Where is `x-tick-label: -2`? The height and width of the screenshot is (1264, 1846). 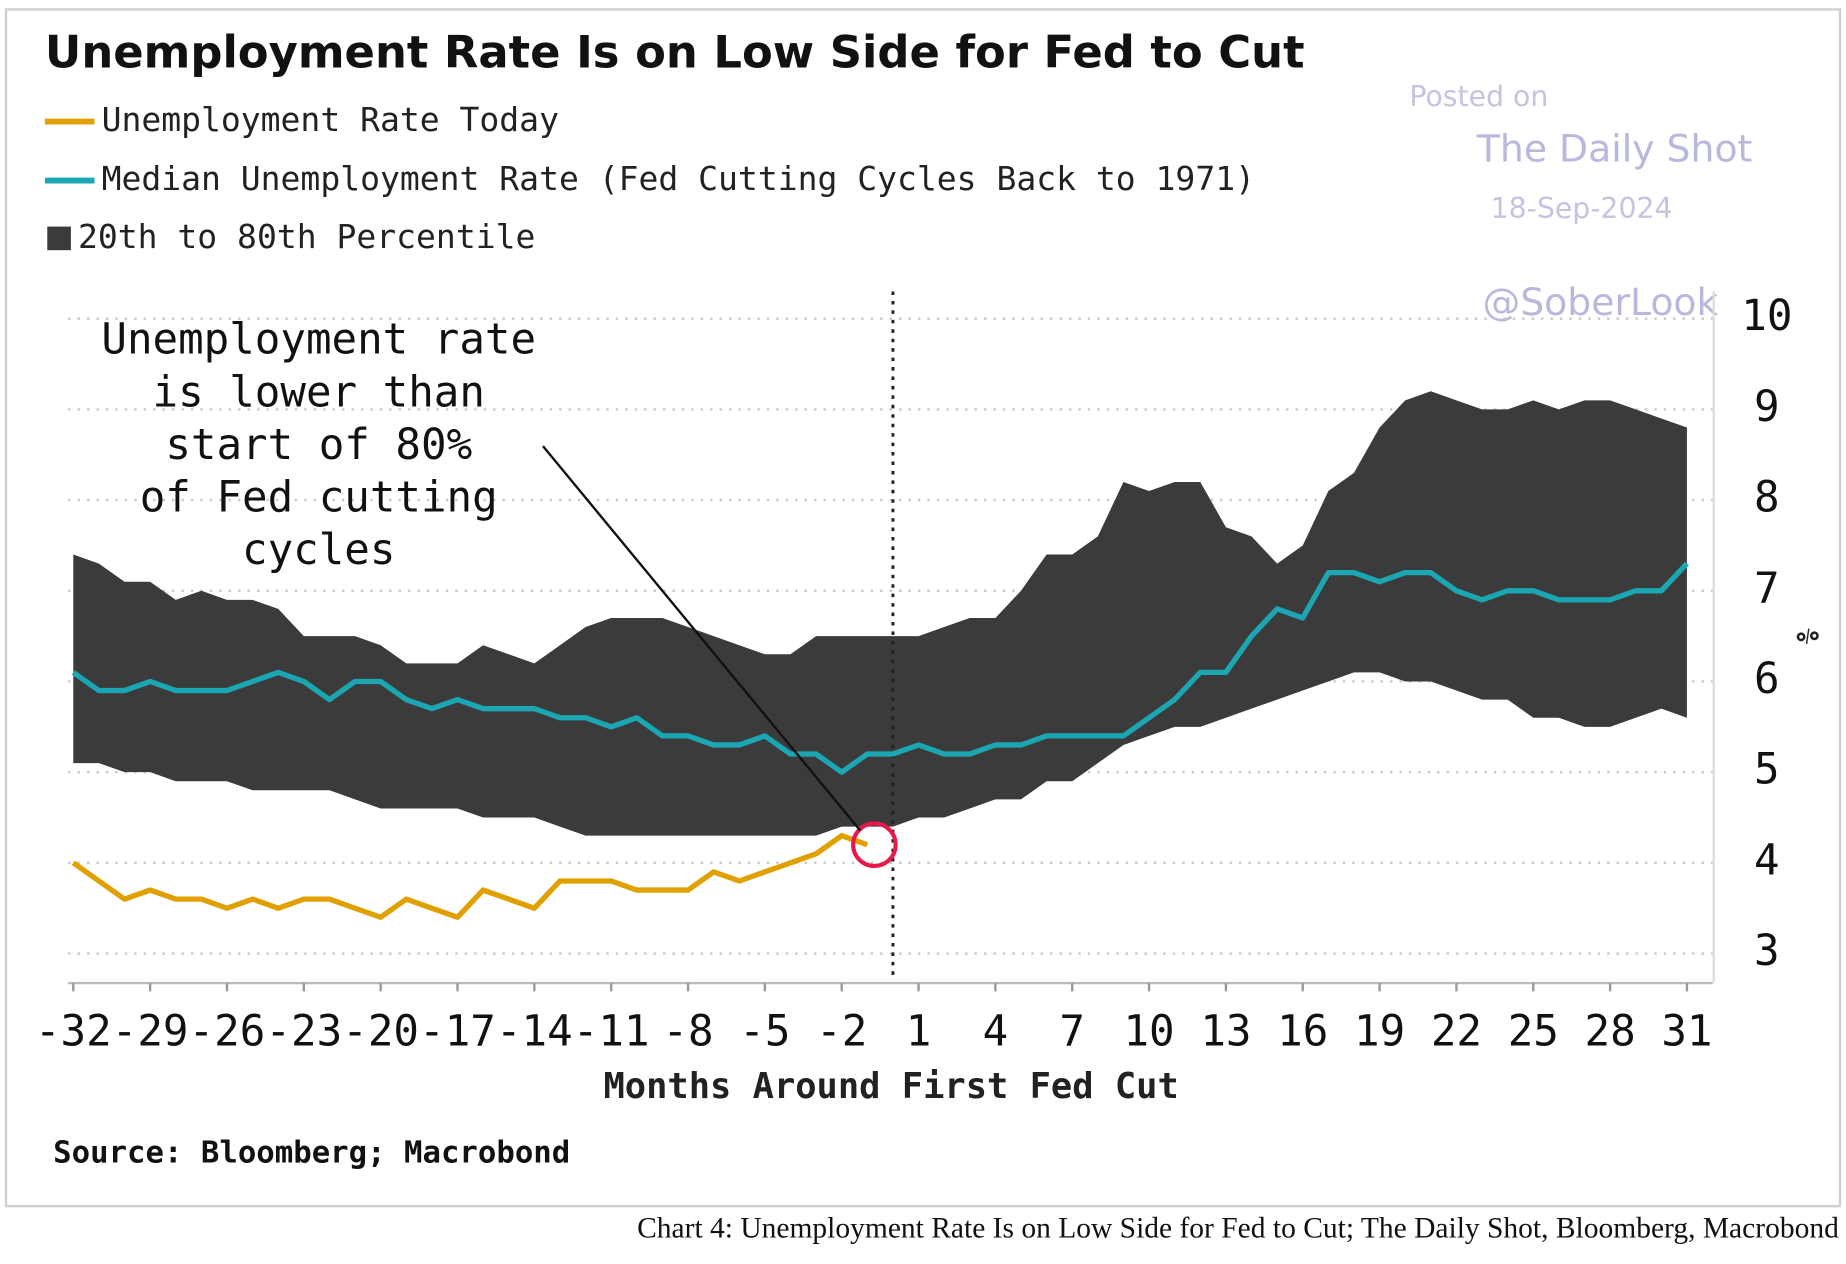 x-tick-label: -2 is located at coordinates (841, 1031).